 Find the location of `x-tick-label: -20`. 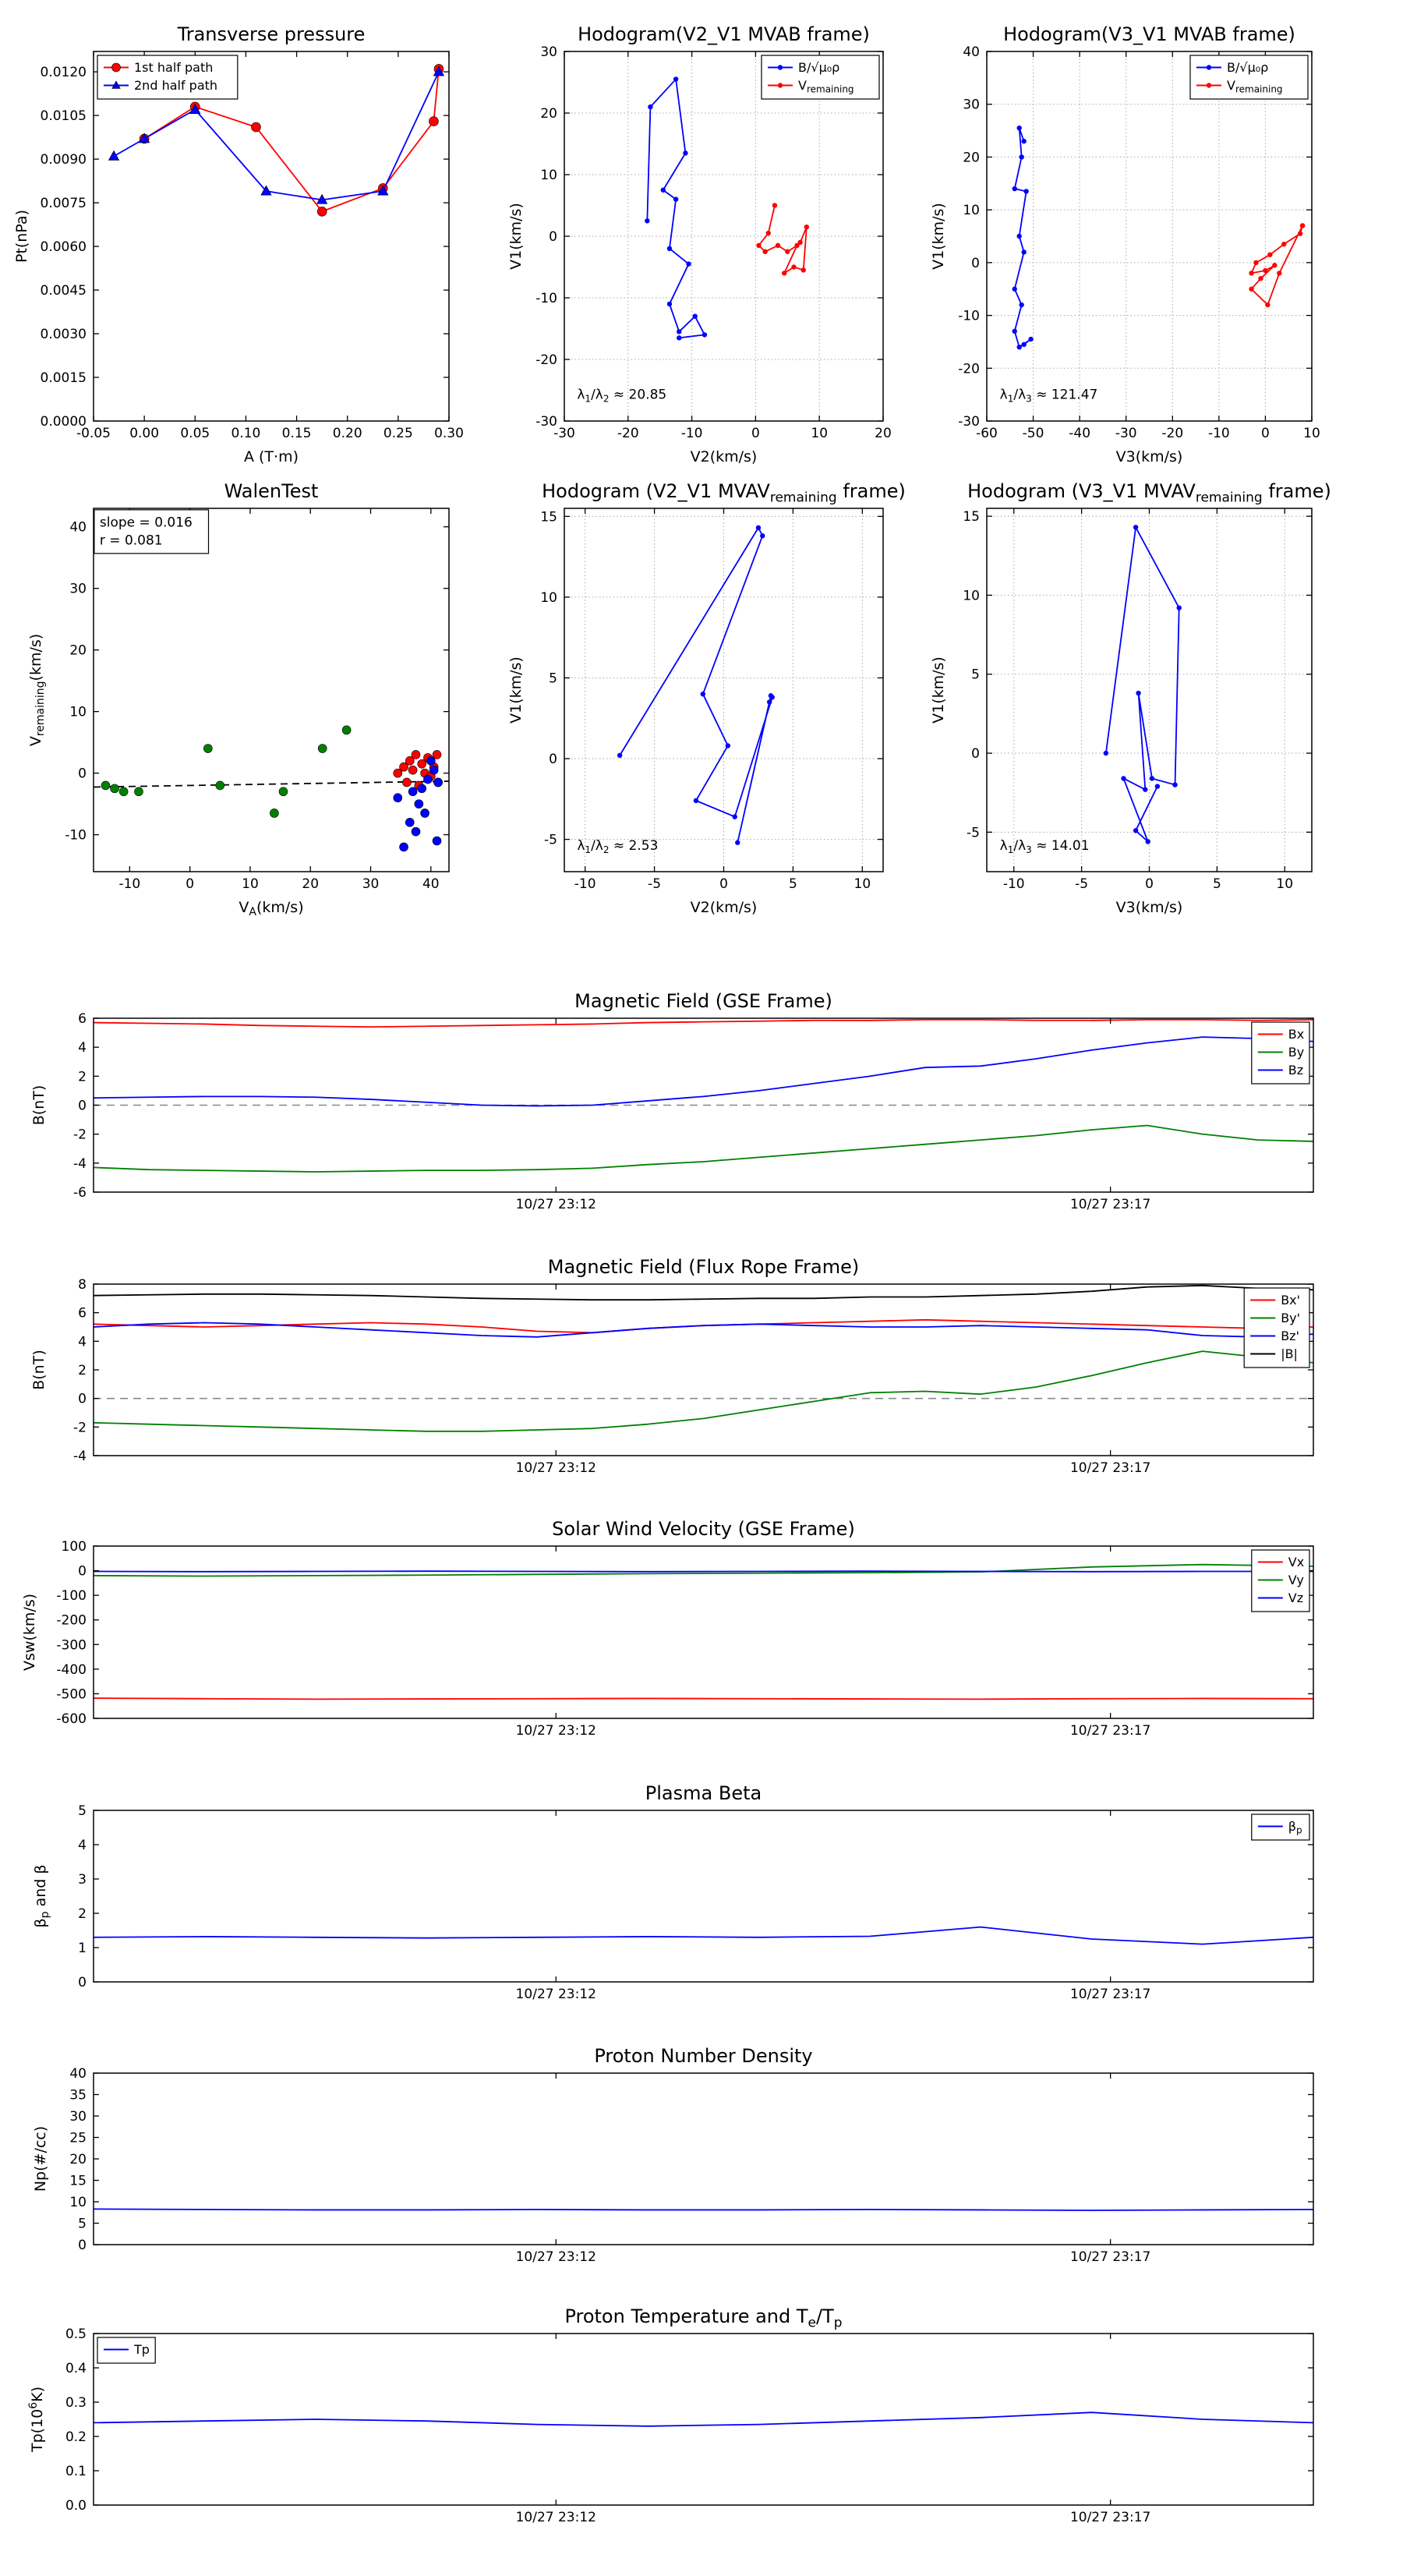

x-tick-label: -20 is located at coordinates (1172, 433).